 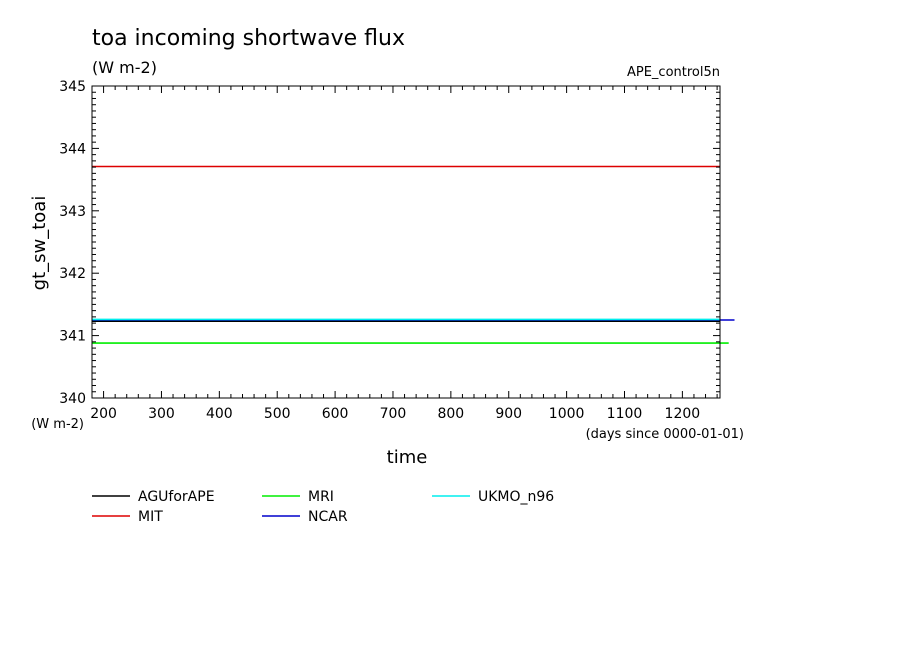 I want to click on x-axis-units: (days since 0000-01-01), so click(x=665, y=434).